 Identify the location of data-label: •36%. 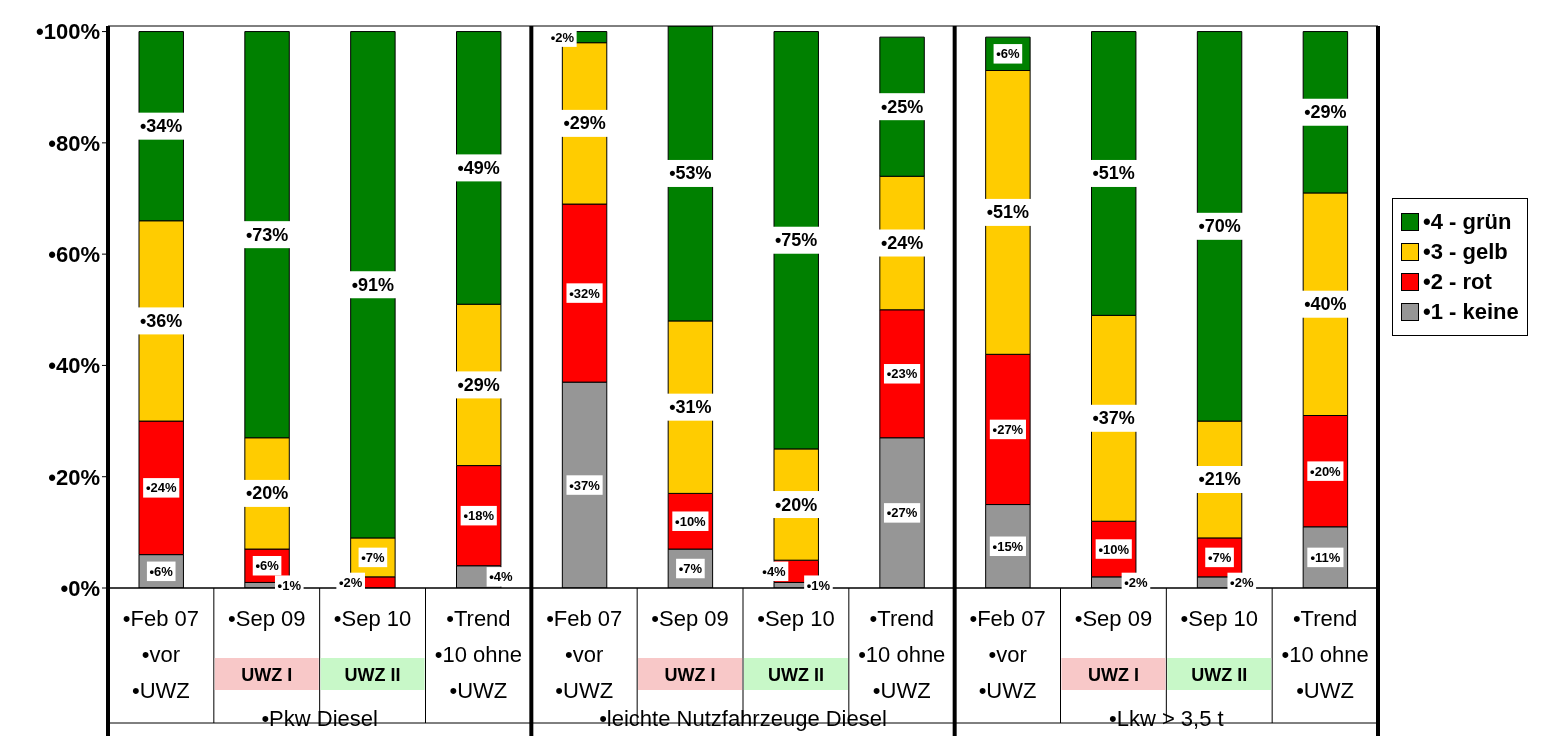
(161, 320).